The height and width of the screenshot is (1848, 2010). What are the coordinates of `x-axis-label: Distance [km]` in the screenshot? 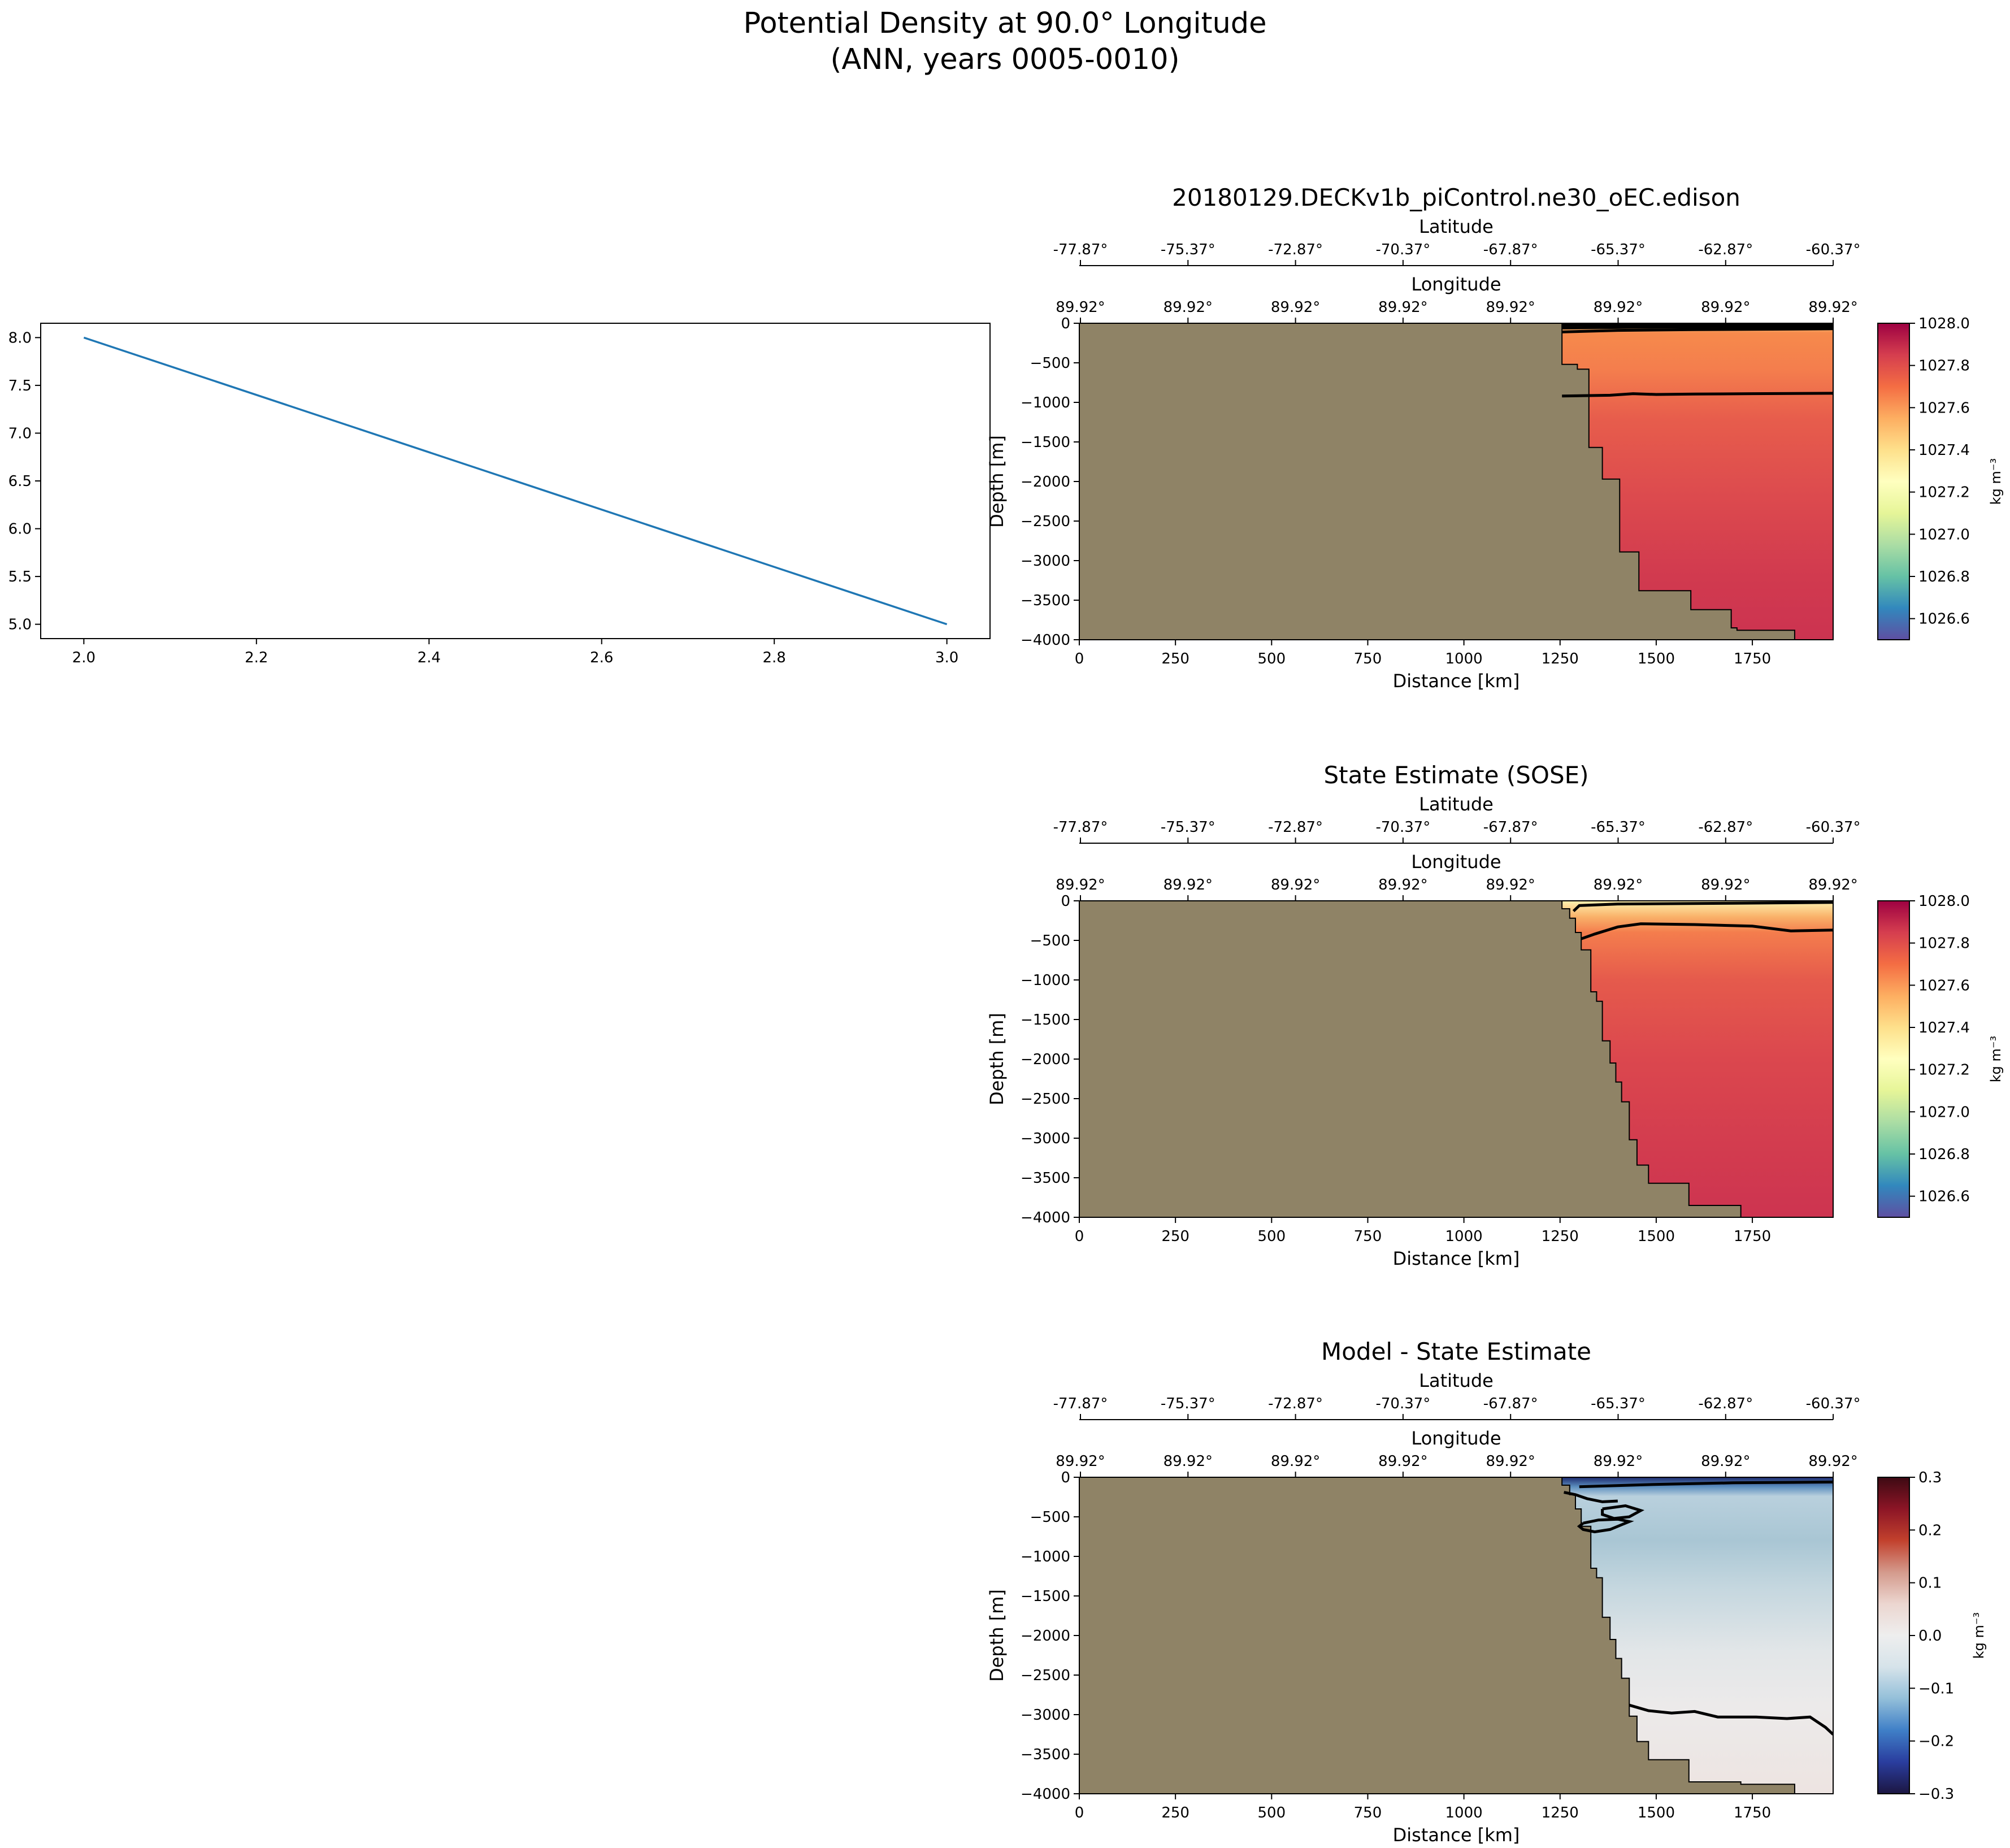 It's located at (1456, 681).